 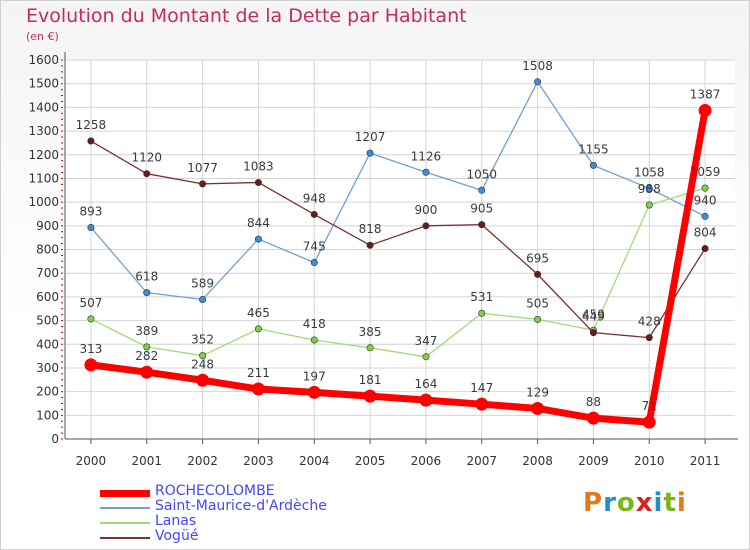 I want to click on data-label-1: 893, so click(x=90, y=211).